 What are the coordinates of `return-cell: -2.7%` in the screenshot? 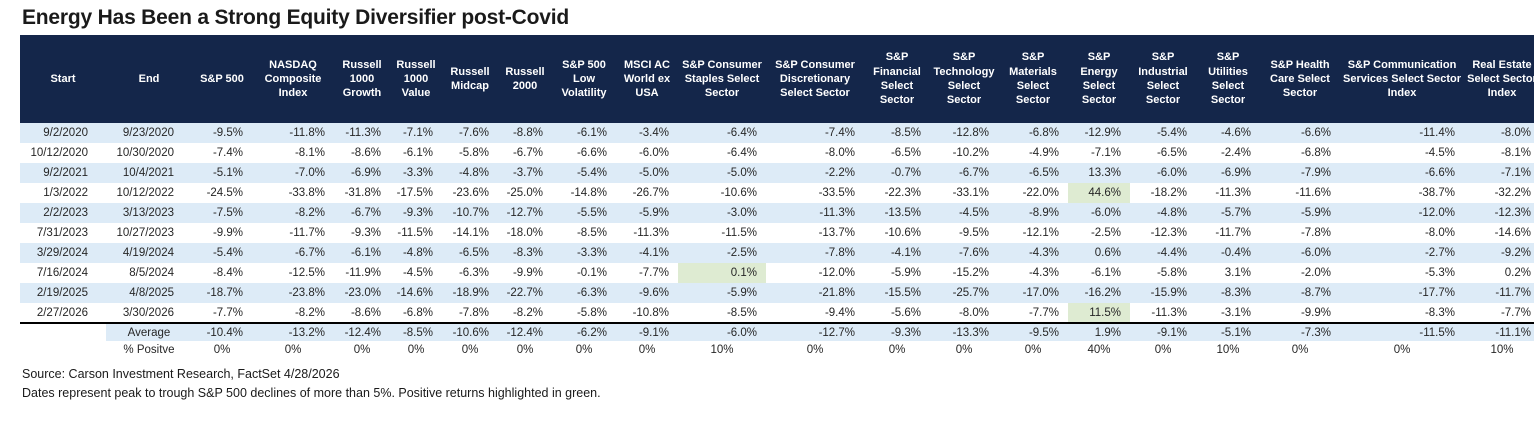 It's located at (1402, 253).